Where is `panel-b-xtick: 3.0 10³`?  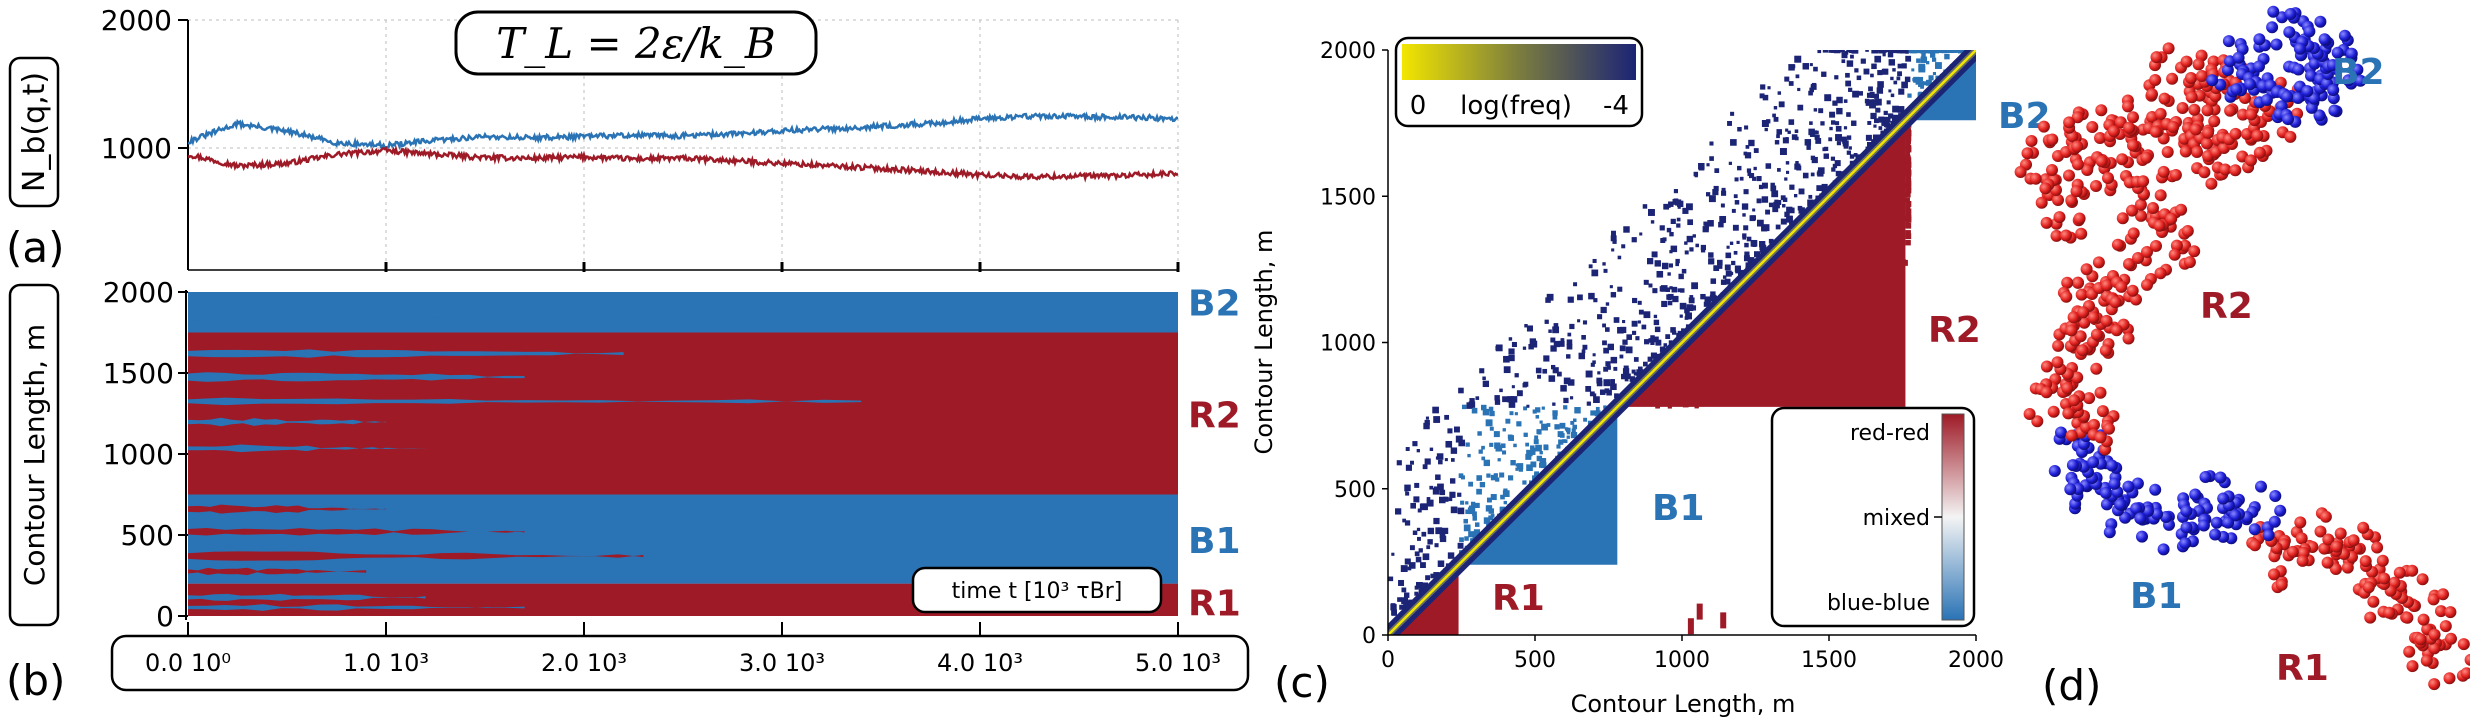 panel-b-xtick: 3.0 10³ is located at coordinates (782, 663).